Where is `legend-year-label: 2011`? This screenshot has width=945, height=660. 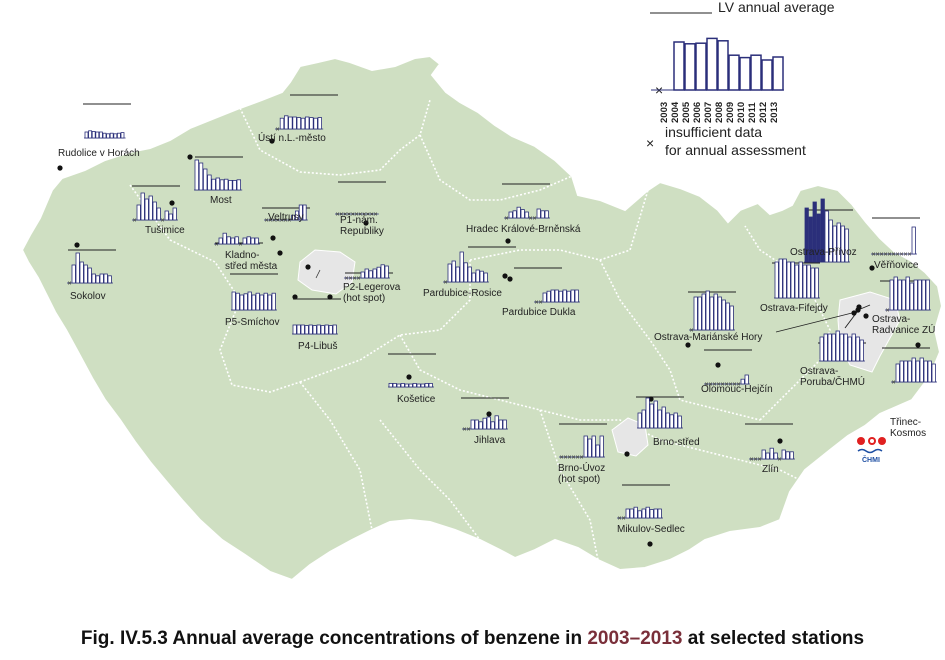
legend-year-label: 2011 is located at coordinates (752, 112).